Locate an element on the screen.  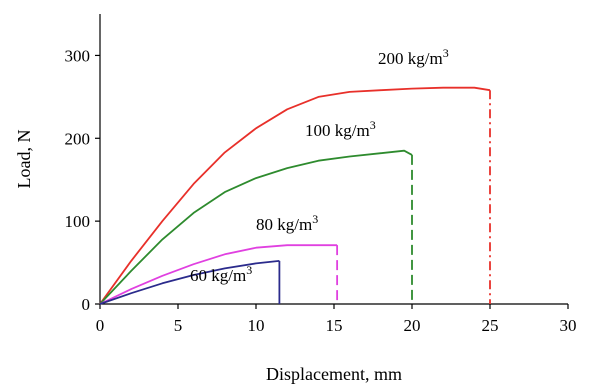
series-label-3: 60 kg/m3 is located at coordinates (221, 274).